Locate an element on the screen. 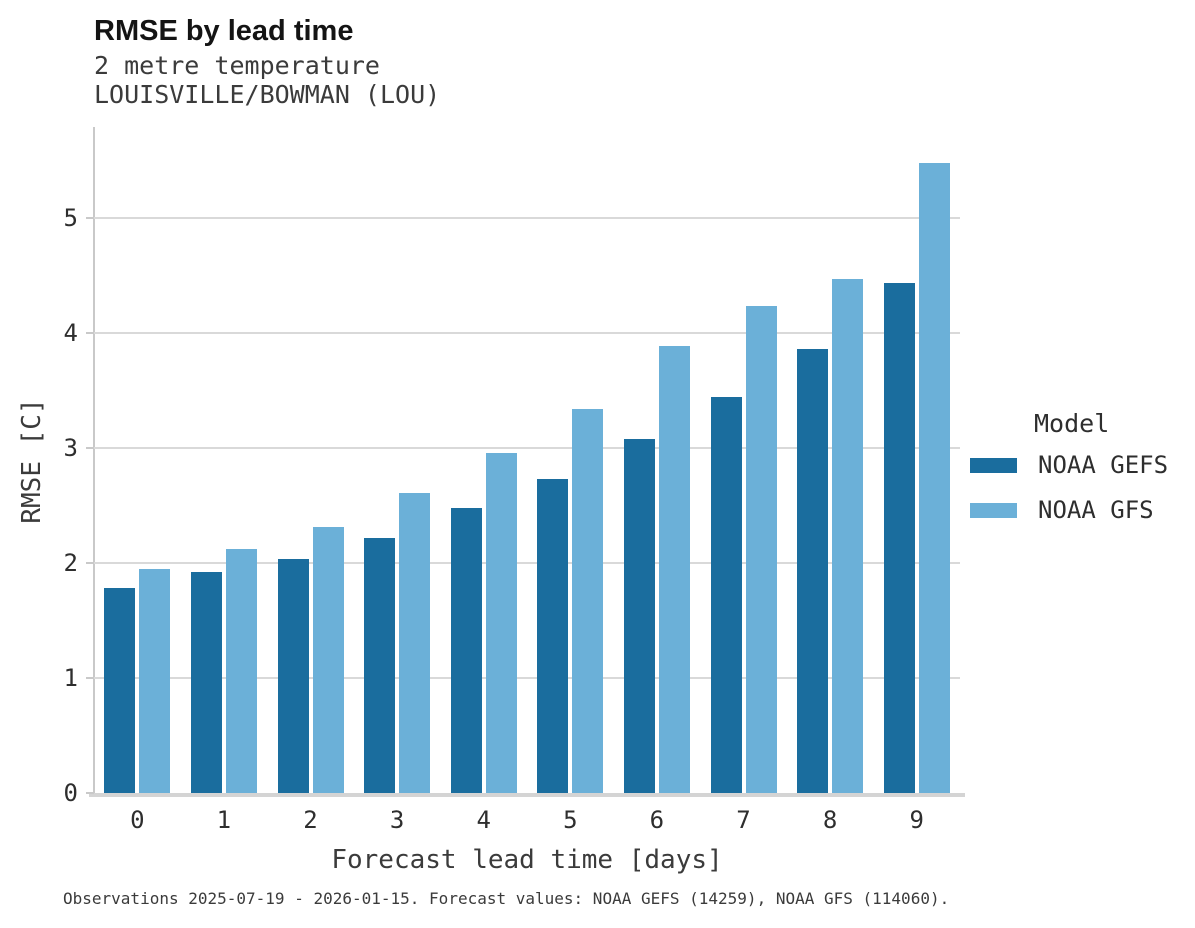 The width and height of the screenshot is (1195, 928). legend-label-noaa-gefs: NOAA GEFS is located at coordinates (1103, 465).